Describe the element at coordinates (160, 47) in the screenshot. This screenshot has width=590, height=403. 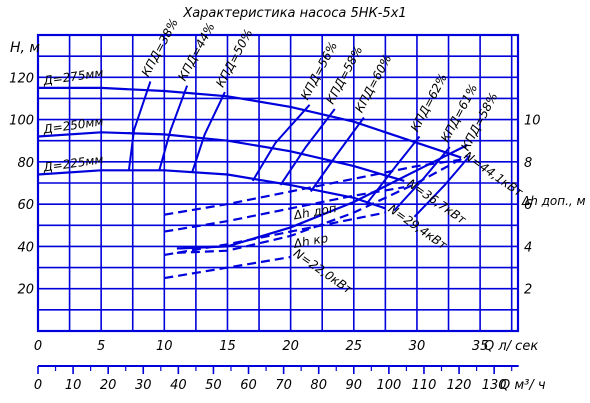
I see `efficiency-label: КПД=38%` at that location.